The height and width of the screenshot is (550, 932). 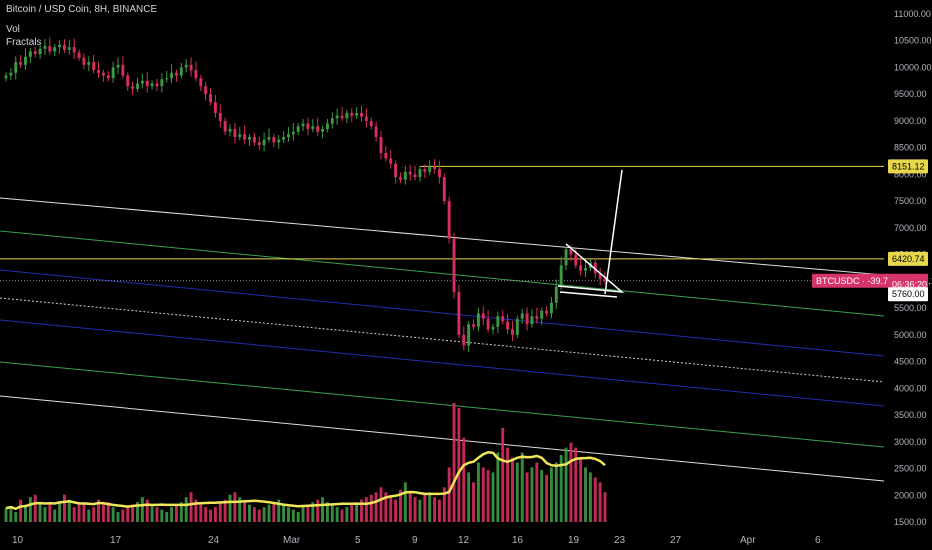 I want to click on volume-indicator-label: Vol, so click(x=13, y=29).